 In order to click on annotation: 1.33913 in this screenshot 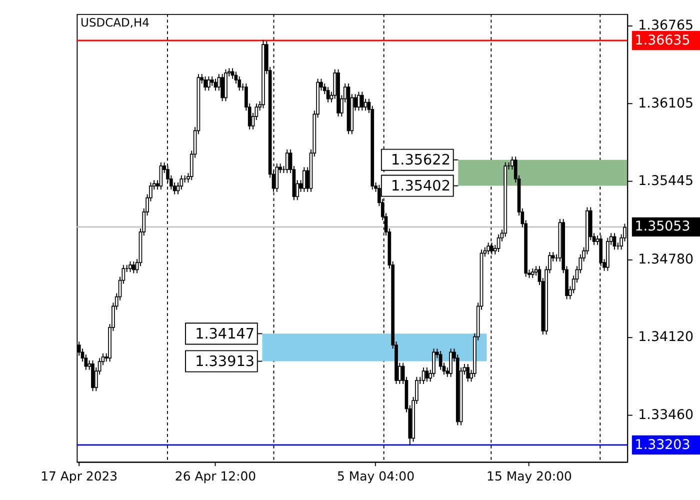, I will do `click(225, 362)`.